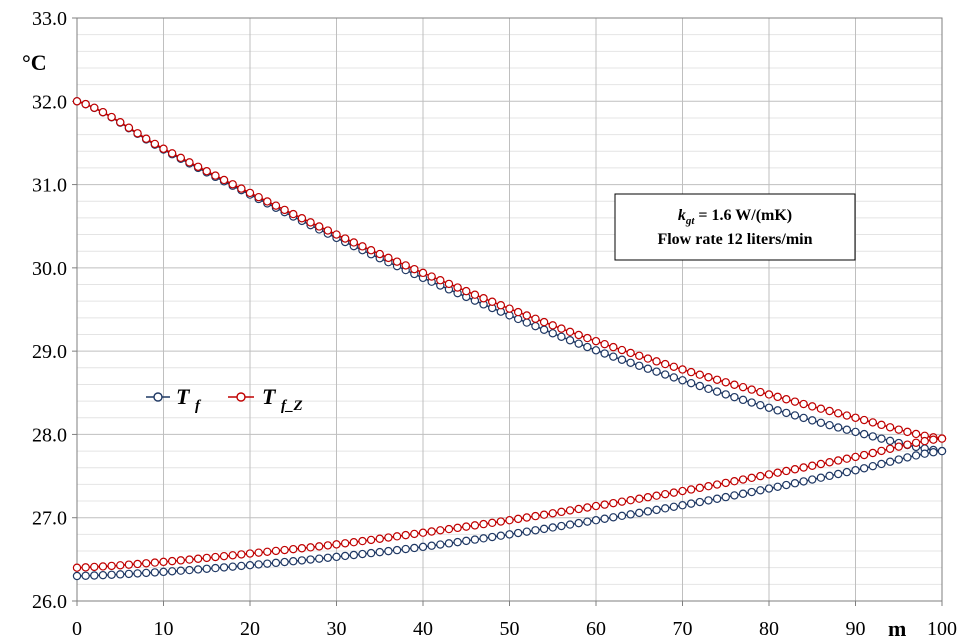 The image size is (962, 643). What do you see at coordinates (596, 629) in the screenshot?
I see `x-tick-label: 60` at bounding box center [596, 629].